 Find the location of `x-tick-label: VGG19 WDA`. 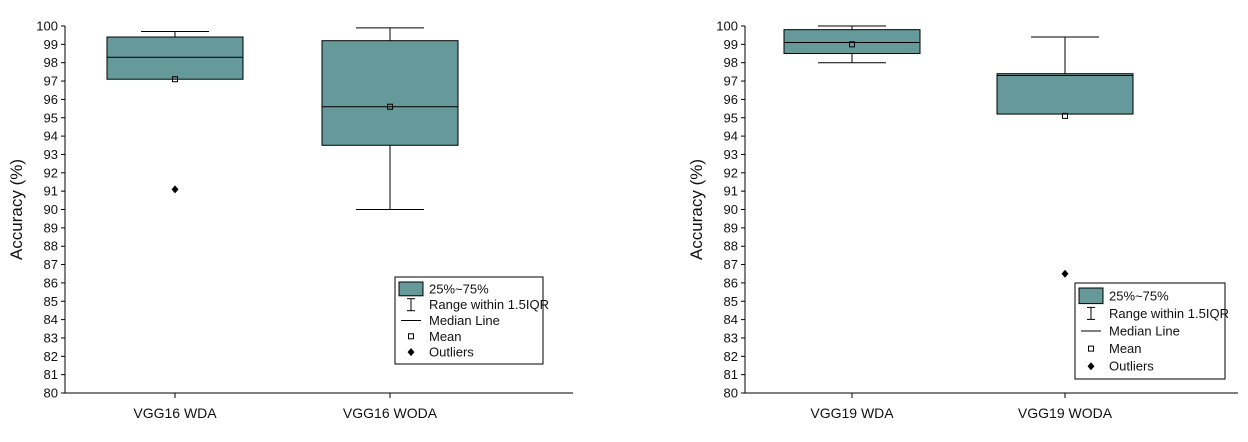

x-tick-label: VGG19 WDA is located at coordinates (852, 413).